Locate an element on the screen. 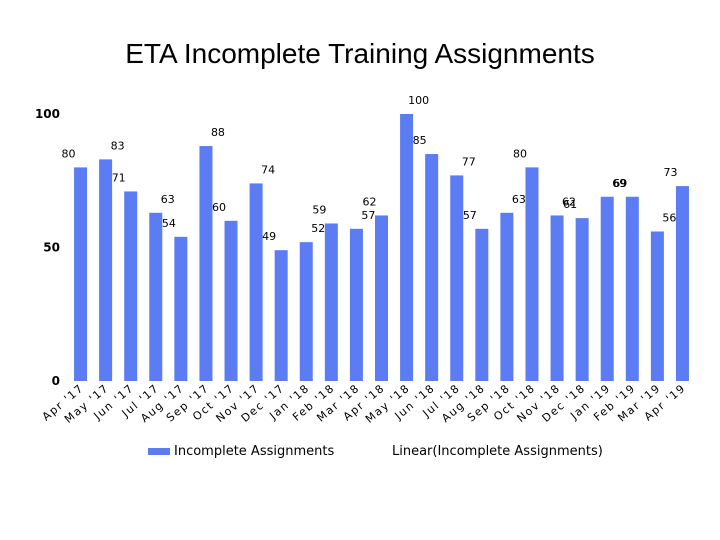  y-tick-label: 50 is located at coordinates (51, 248).